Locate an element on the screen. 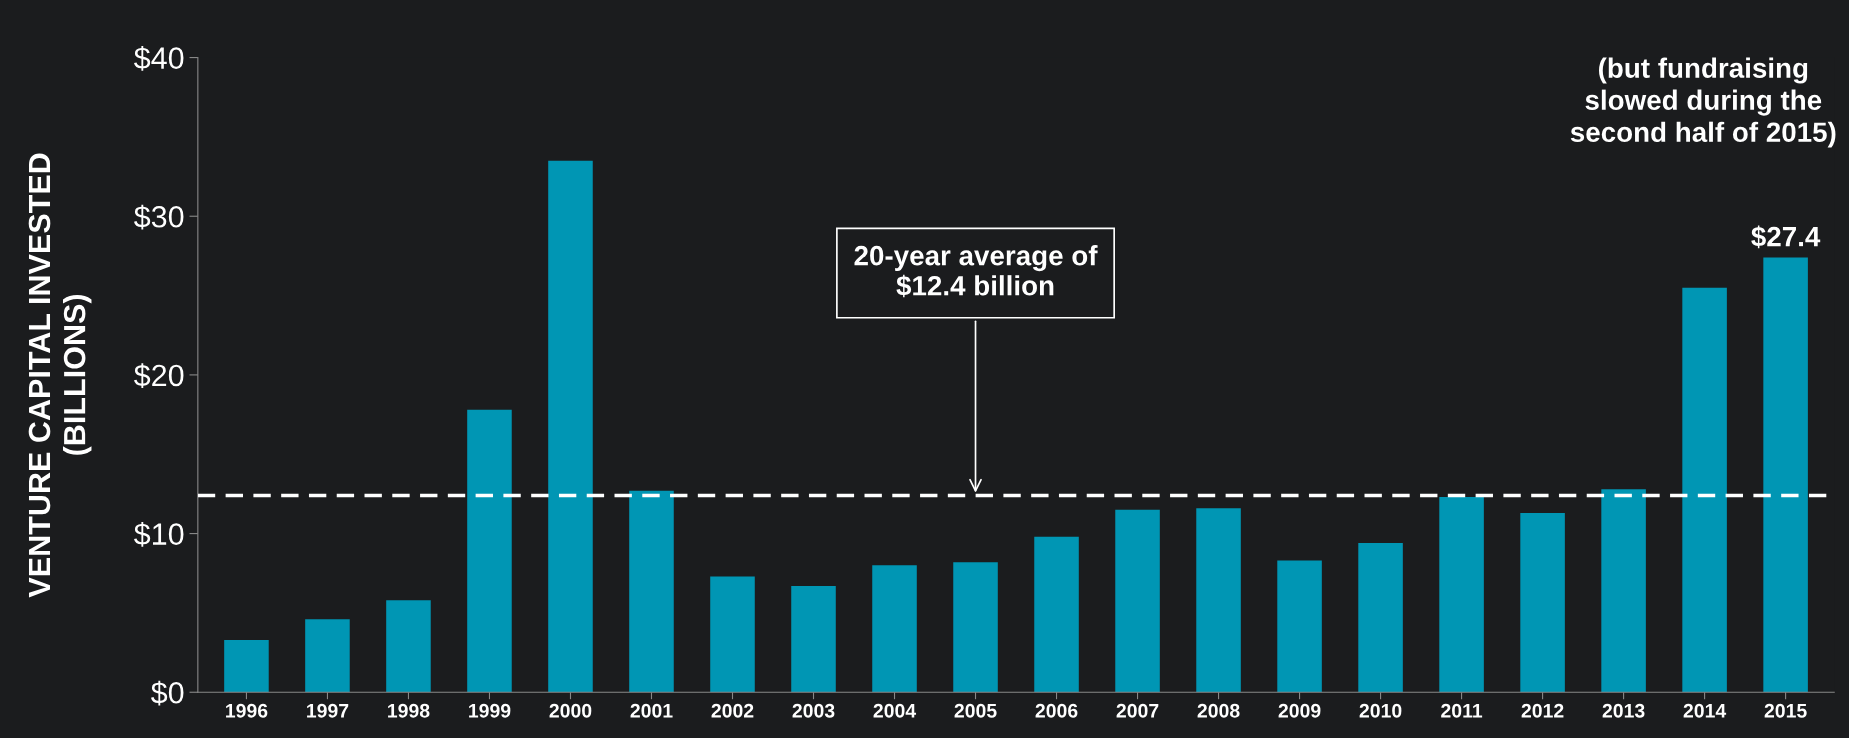 Image resolution: width=1849 pixels, height=738 pixels. x-tick-label: 2001 is located at coordinates (651, 710).